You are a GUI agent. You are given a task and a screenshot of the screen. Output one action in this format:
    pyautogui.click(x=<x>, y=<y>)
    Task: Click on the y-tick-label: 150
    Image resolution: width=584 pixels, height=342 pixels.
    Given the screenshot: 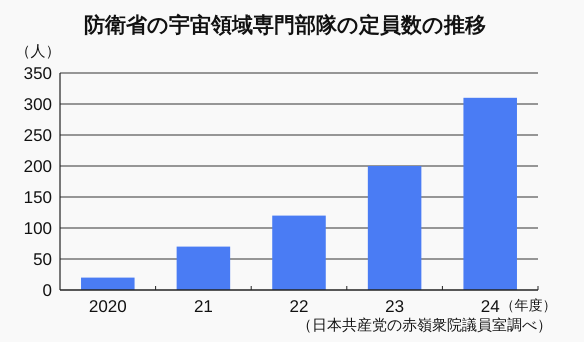 What is the action you would take?
    pyautogui.click(x=38, y=197)
    